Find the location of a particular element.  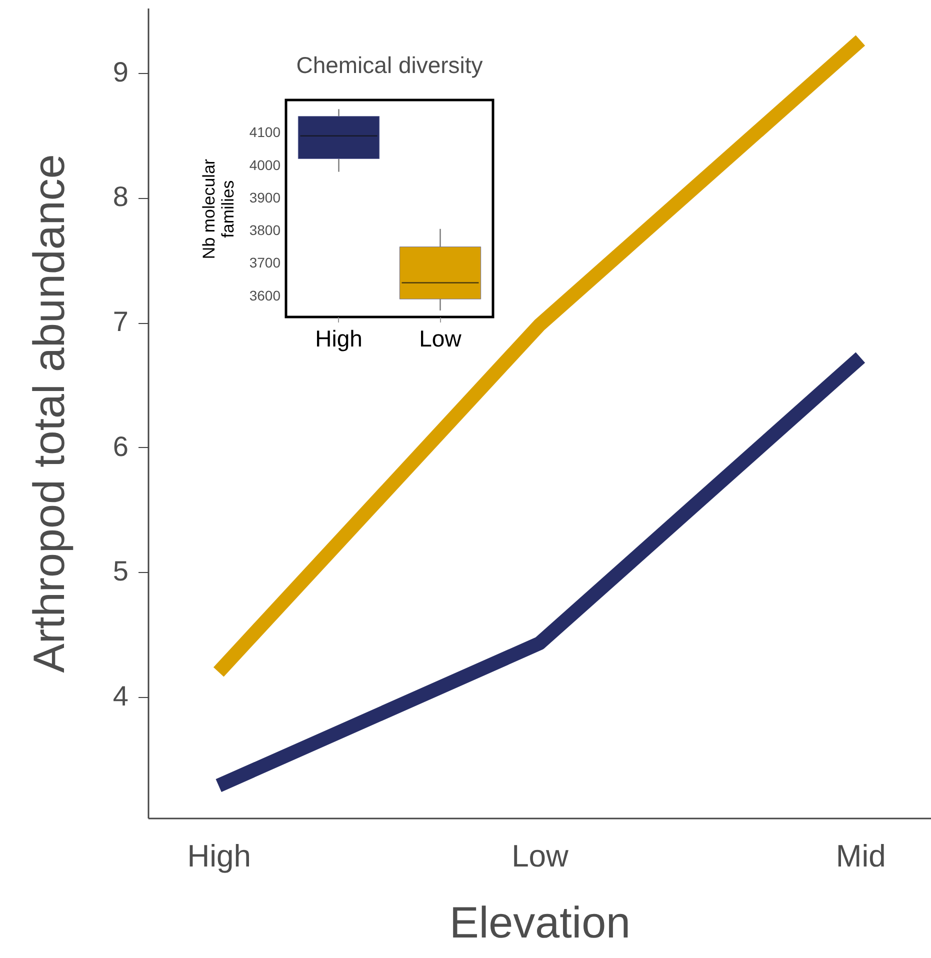

chart-title: Chemical diversity is located at coordinates (390, 65).